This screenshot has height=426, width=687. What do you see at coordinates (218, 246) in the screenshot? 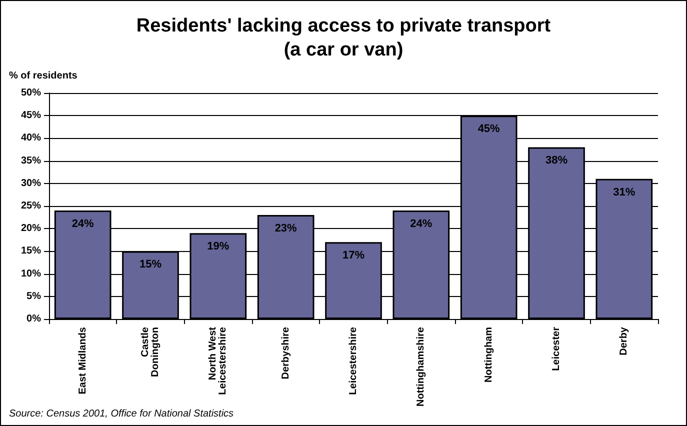
I see `data-label: 19%` at bounding box center [218, 246].